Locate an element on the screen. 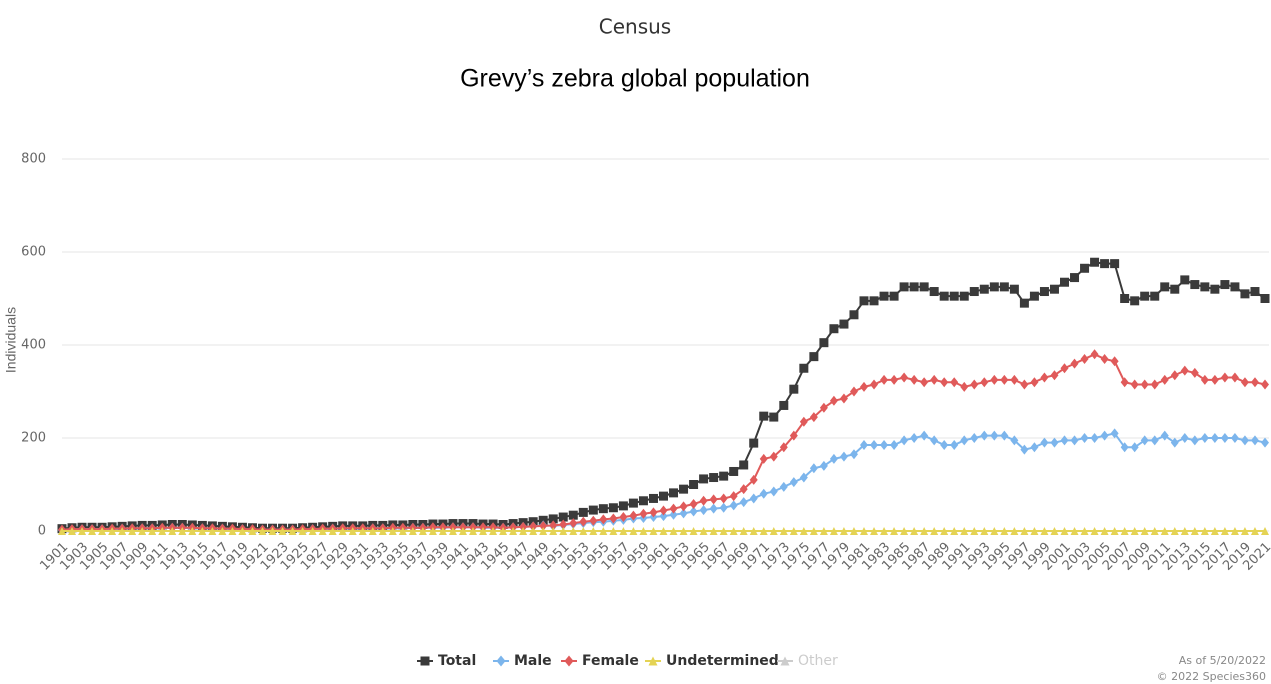 This screenshot has height=684, width=1271. legend-item: Undetermined is located at coordinates (712, 661).